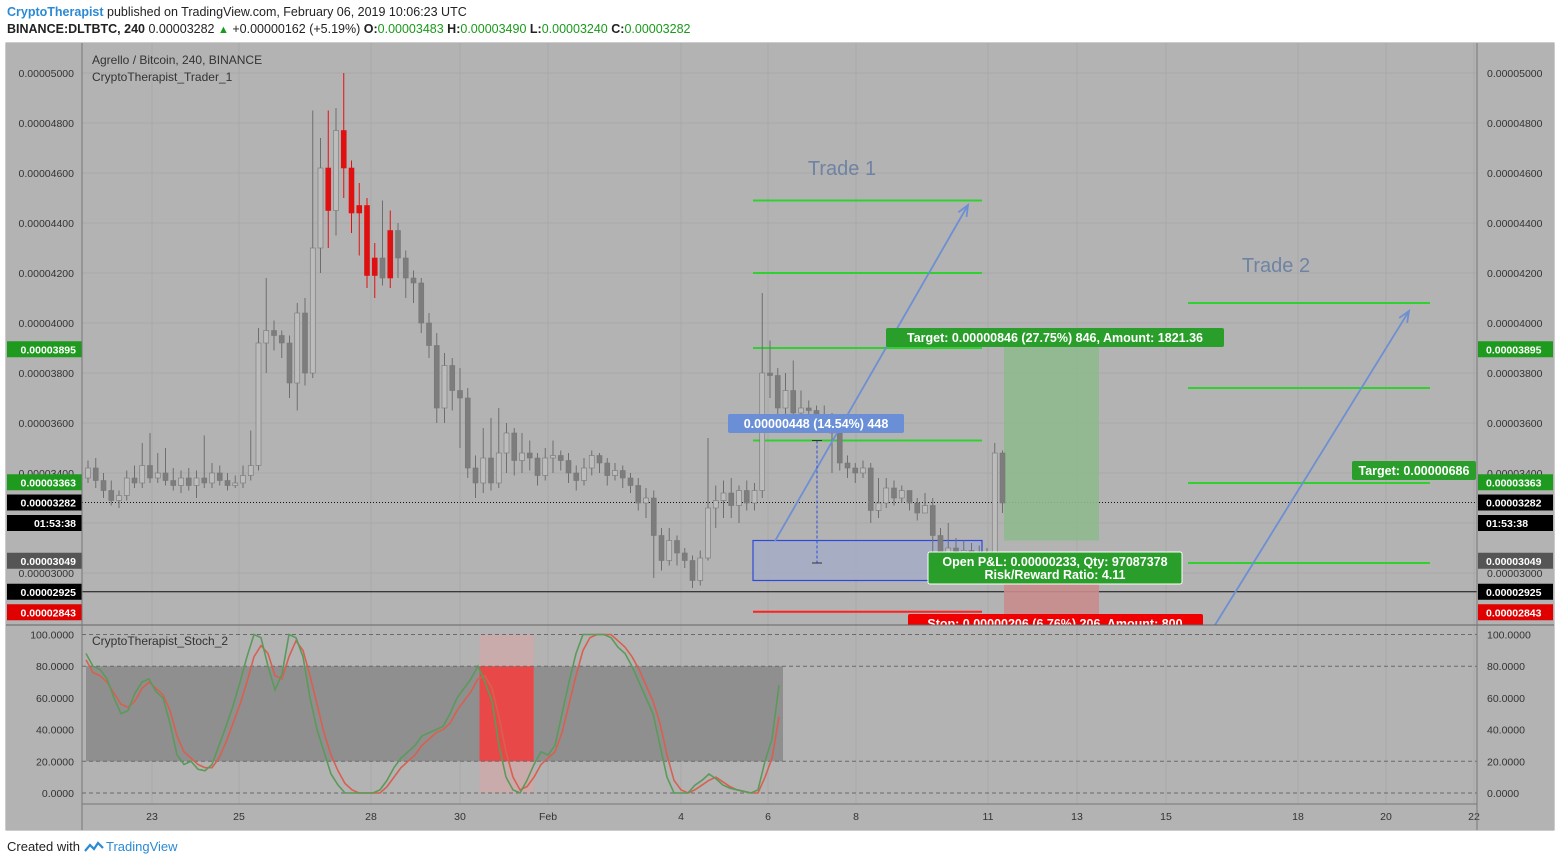 The width and height of the screenshot is (1560, 865). Describe the element at coordinates (47, 424) in the screenshot. I see `y-tick-label-left: 0.00003600` at that location.